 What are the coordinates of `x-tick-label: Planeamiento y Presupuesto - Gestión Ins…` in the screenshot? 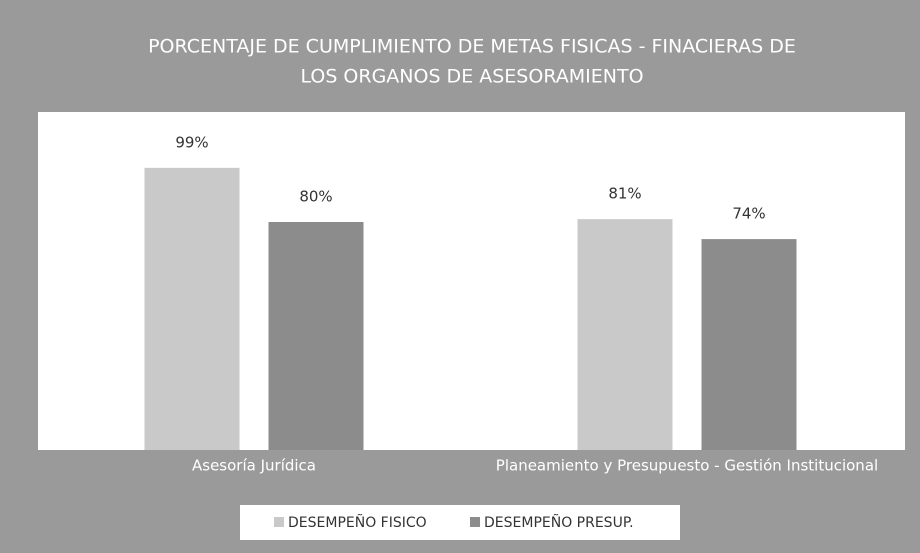 It's located at (687, 466).